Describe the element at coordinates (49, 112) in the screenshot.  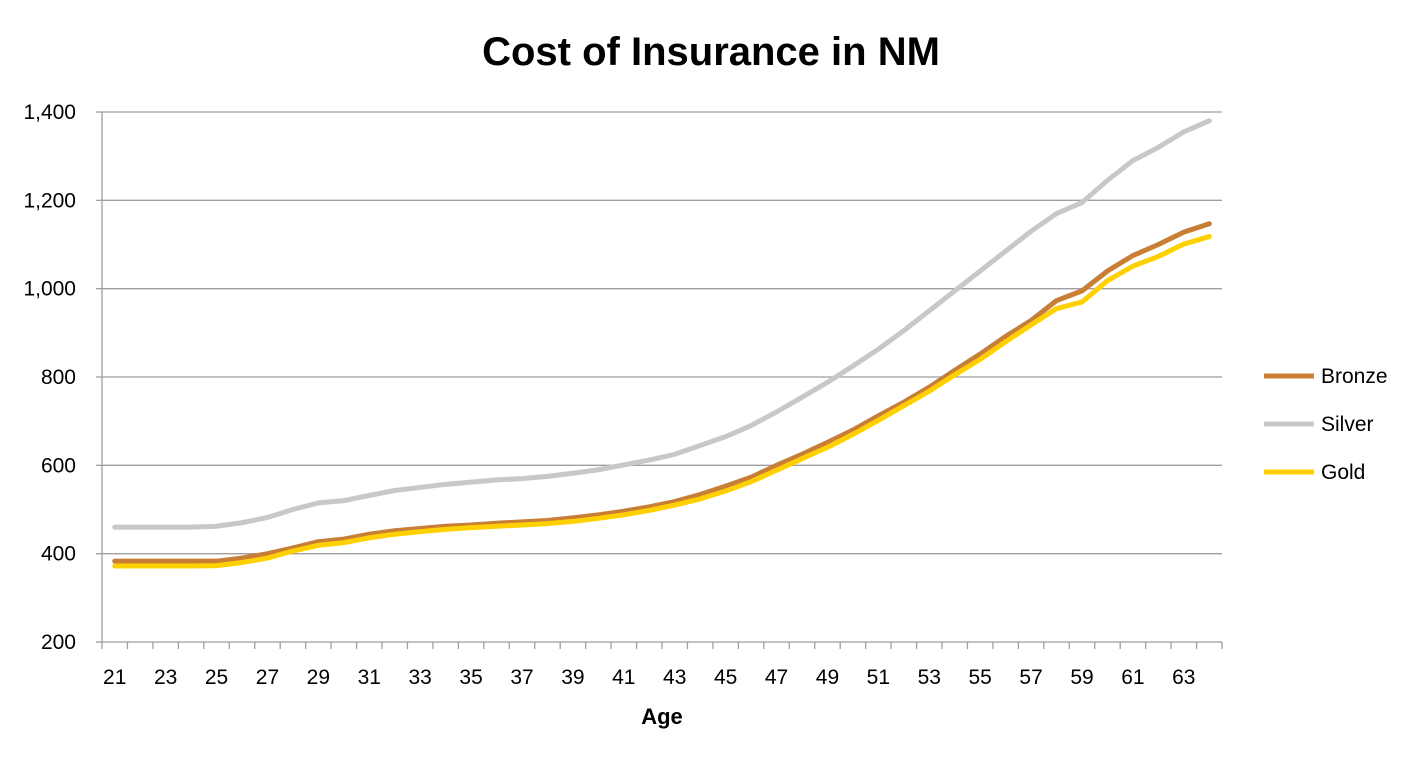
I see `y-tick-label: 1,400` at that location.